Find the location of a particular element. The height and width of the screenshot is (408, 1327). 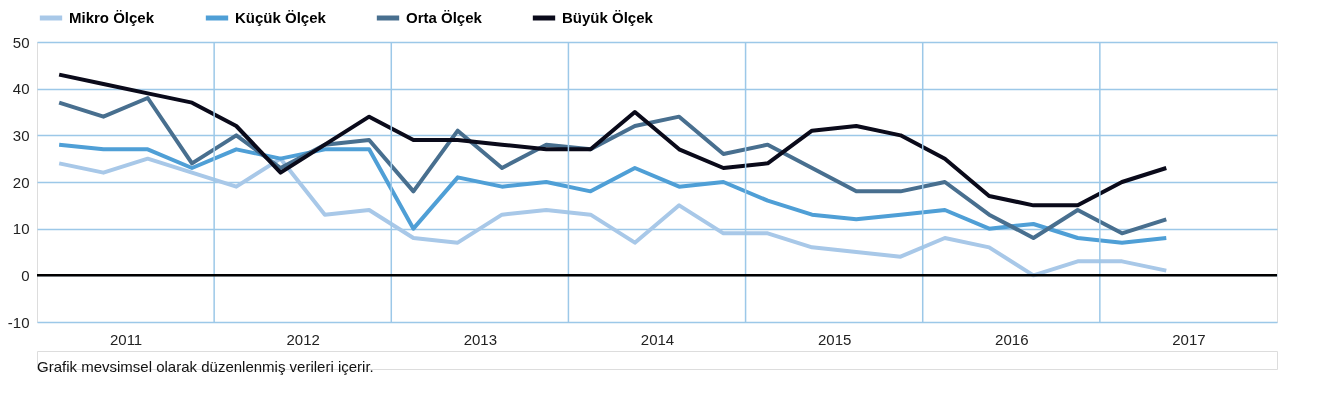

x-tick-label: 2011 is located at coordinates (126, 339).